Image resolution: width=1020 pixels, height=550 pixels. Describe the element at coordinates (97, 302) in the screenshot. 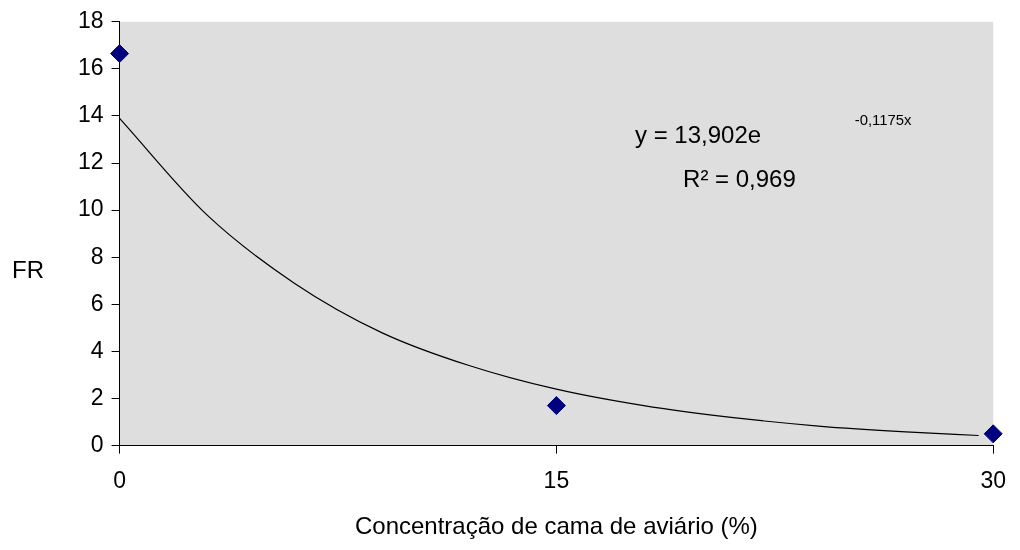

I see `y-tick-label: 6` at that location.